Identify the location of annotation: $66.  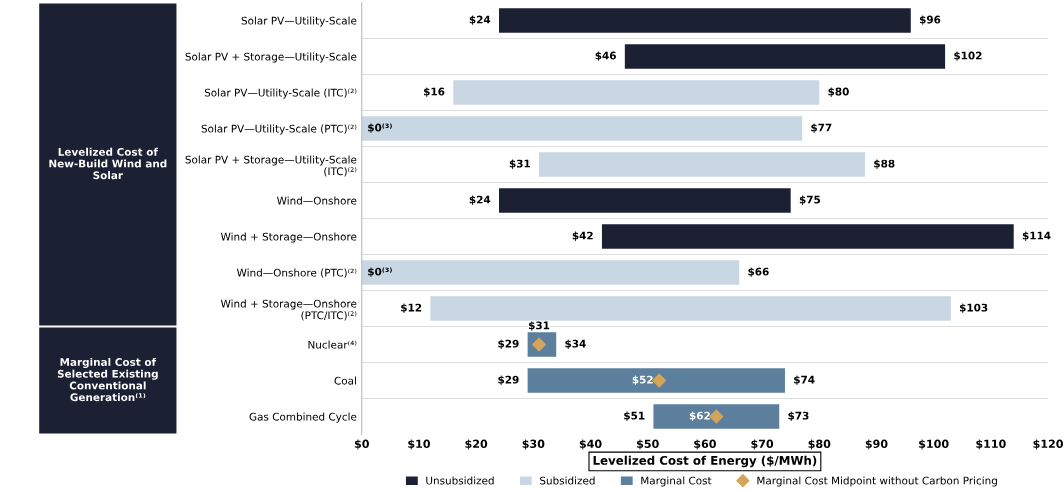
(758, 272).